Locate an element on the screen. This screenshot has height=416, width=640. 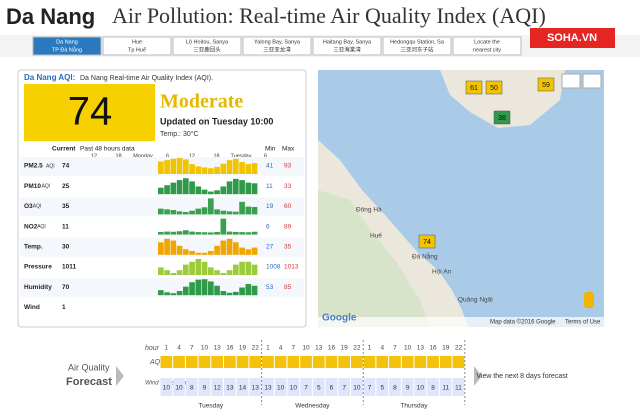
hour: 4 is located at coordinates (179, 348).